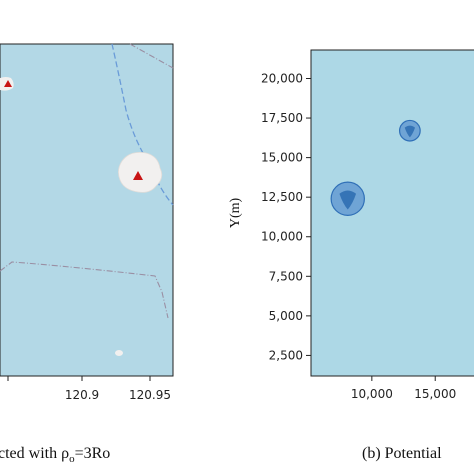 This screenshot has width=474, height=474. I want to click on x-tick-label: 10,000, so click(372, 394).